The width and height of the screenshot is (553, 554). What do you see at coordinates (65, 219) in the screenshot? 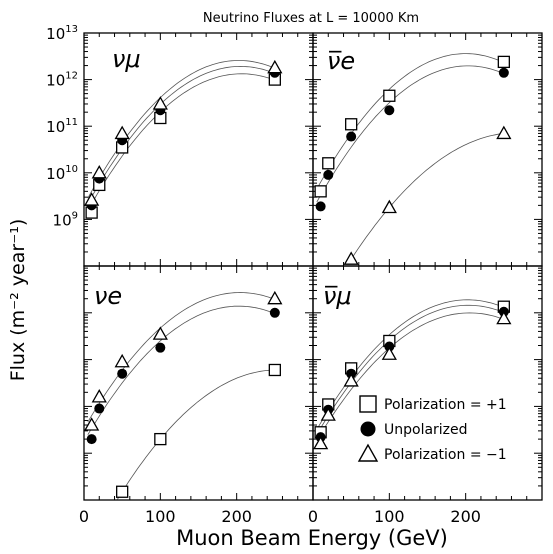
I see `y-tick-label: 109` at bounding box center [65, 219].